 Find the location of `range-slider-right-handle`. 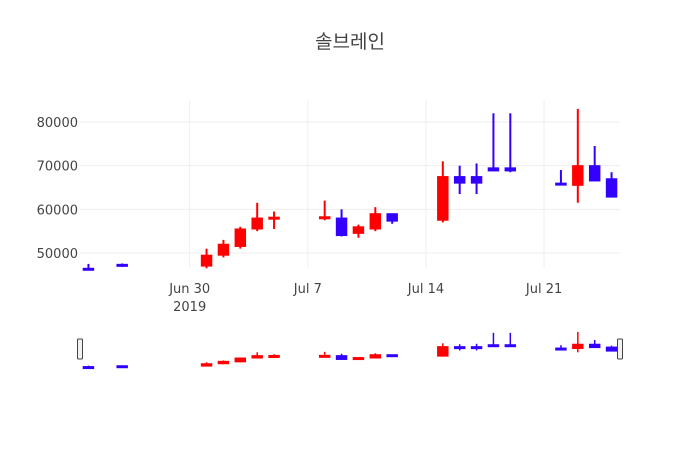

range-slider-right-handle is located at coordinates (620, 349).